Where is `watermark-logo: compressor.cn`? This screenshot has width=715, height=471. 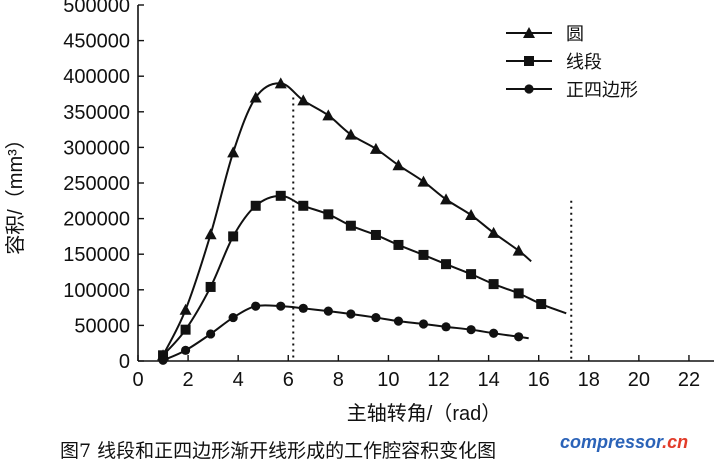 watermark-logo: compressor.cn is located at coordinates (624, 442).